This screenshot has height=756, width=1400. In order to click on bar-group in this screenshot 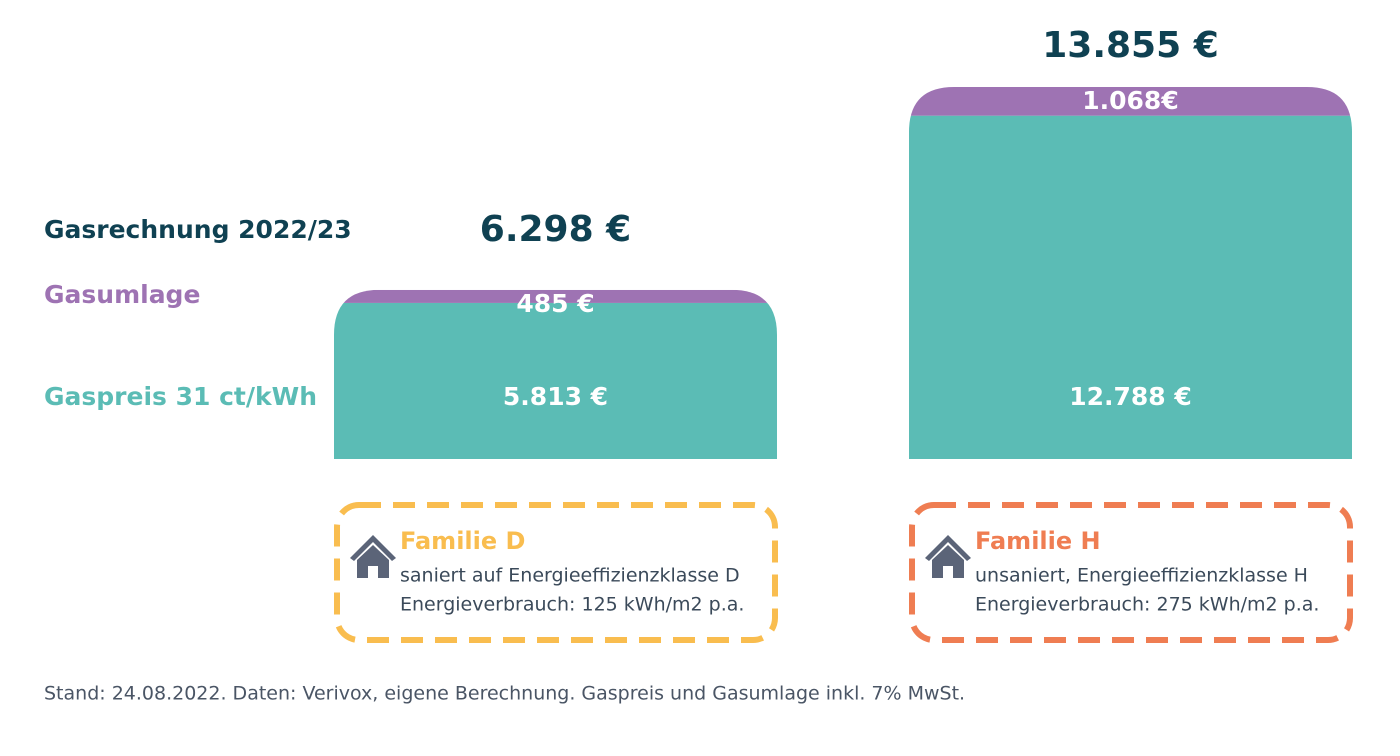, I will do `click(555, 374)`.